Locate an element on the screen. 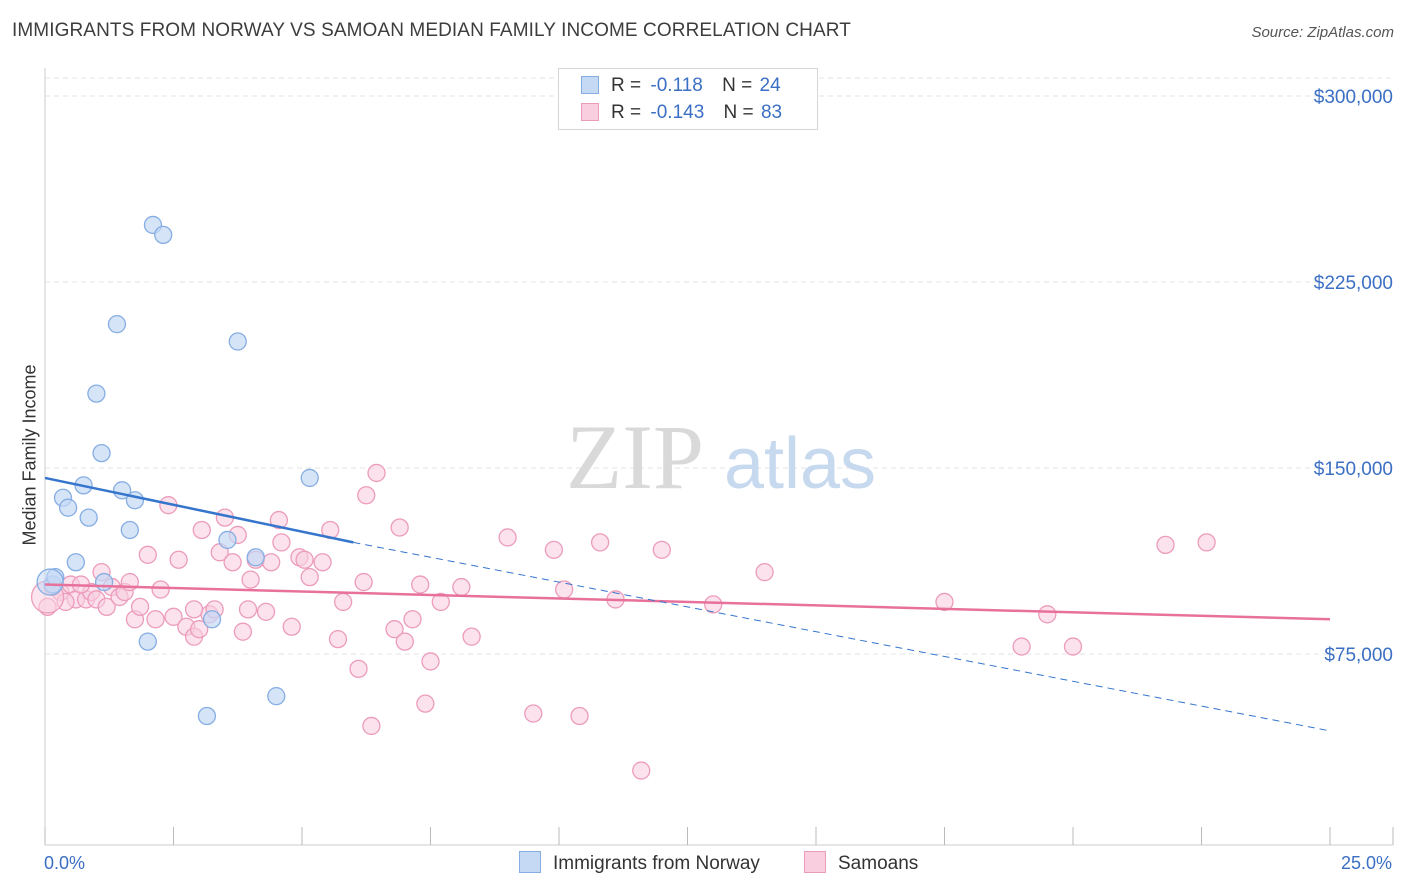  samoans-trendline is located at coordinates (687, 602).